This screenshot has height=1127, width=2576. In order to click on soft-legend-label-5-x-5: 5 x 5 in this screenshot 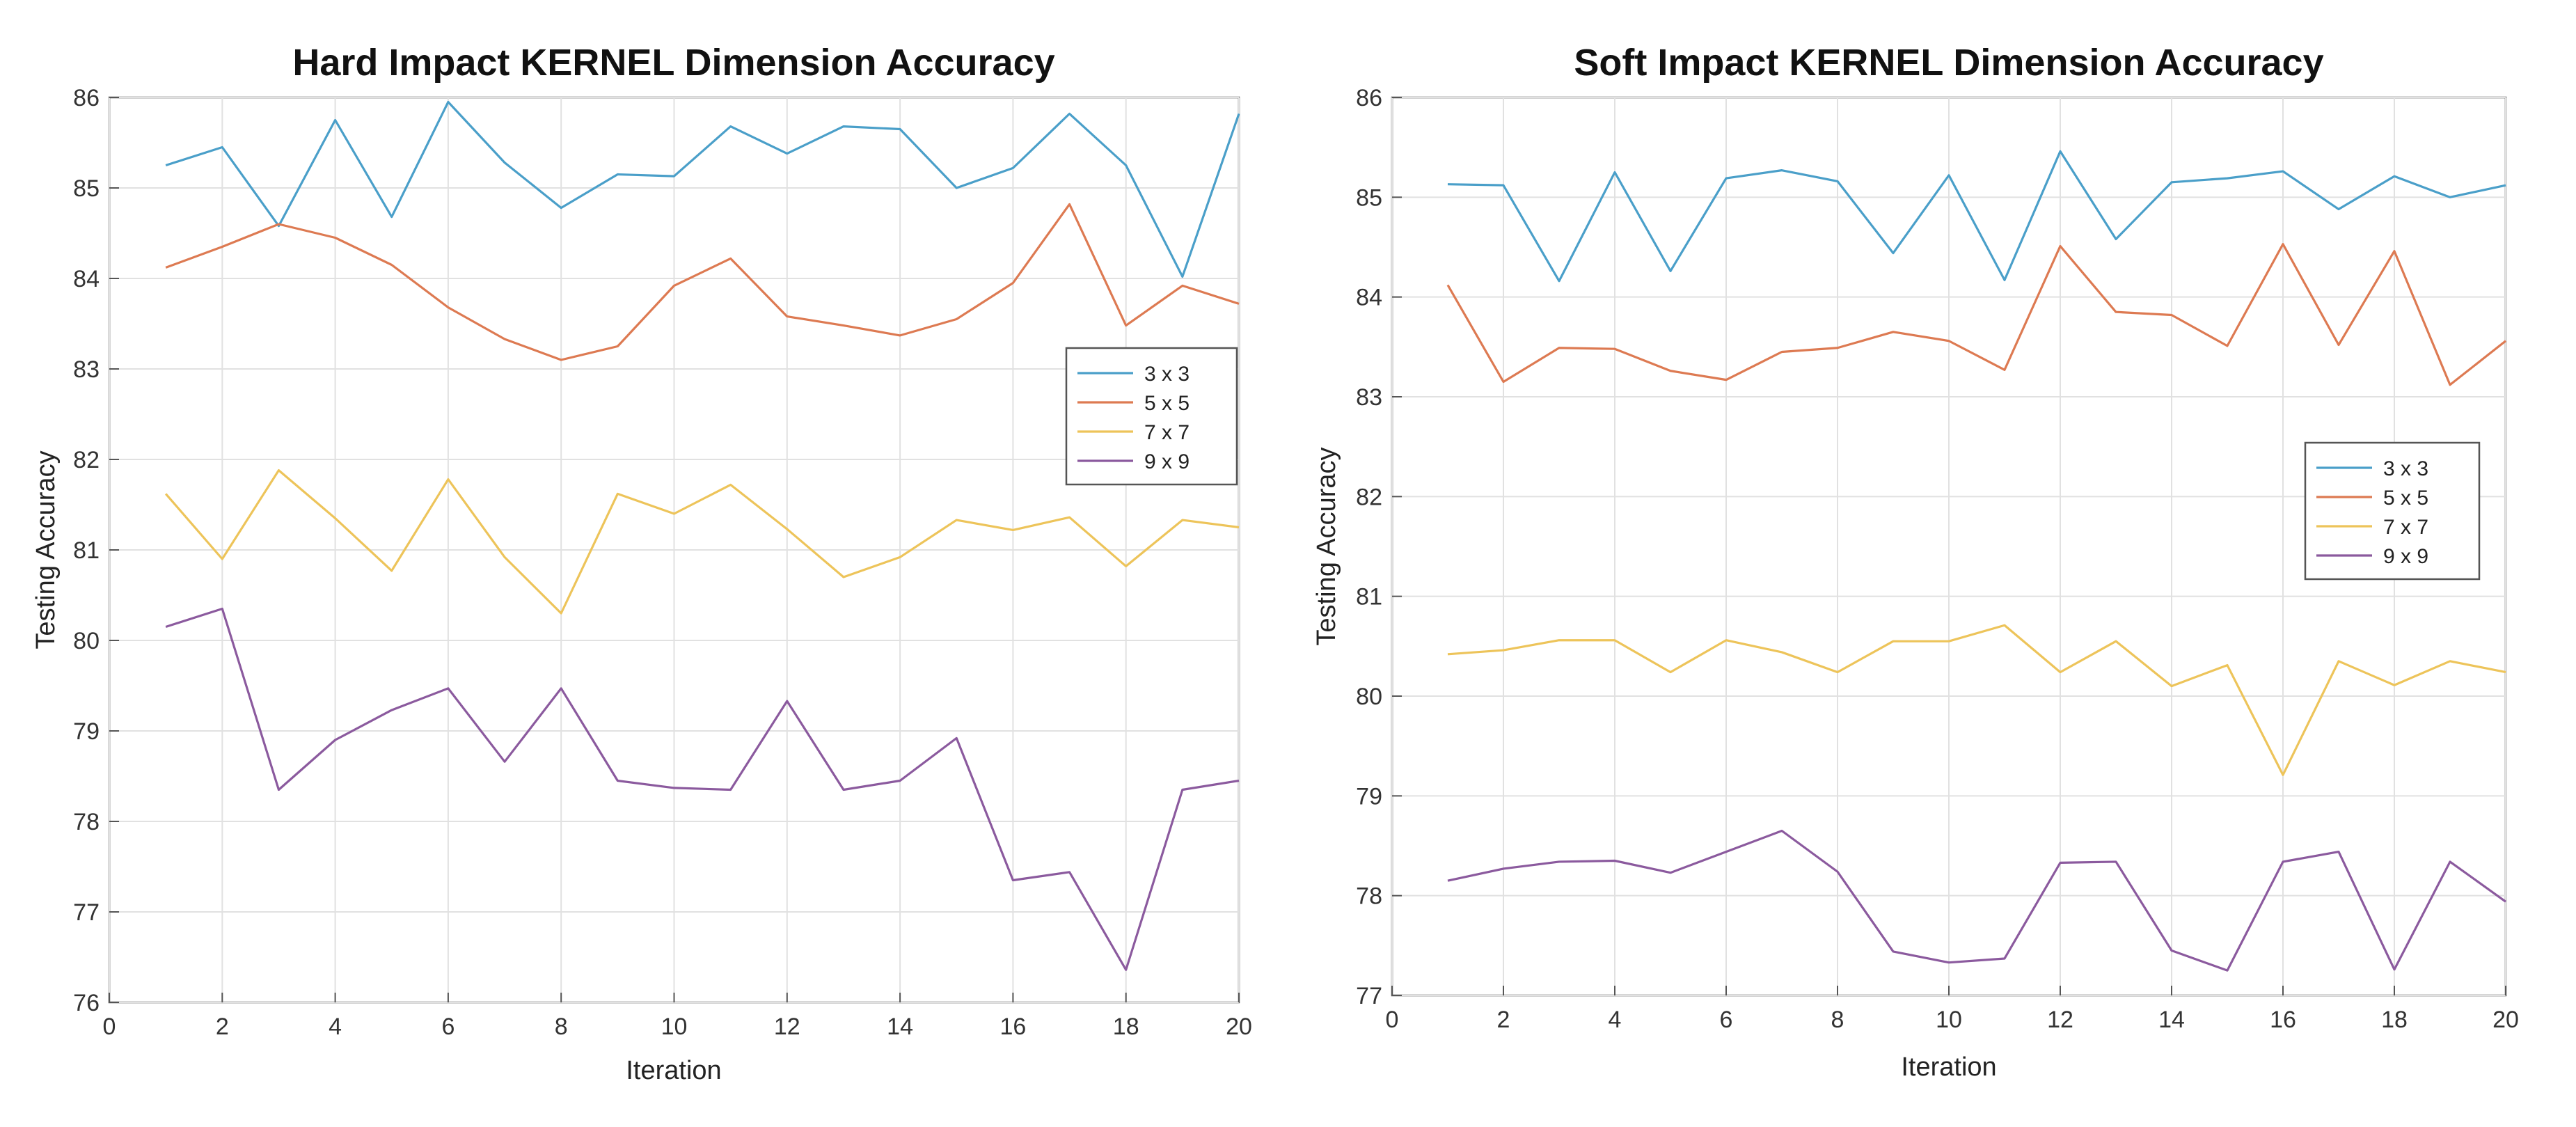, I will do `click(2405, 499)`.